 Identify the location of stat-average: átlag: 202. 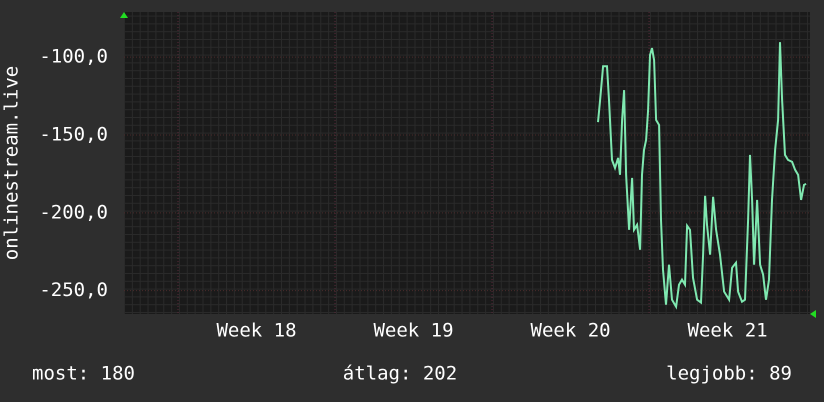
(400, 374).